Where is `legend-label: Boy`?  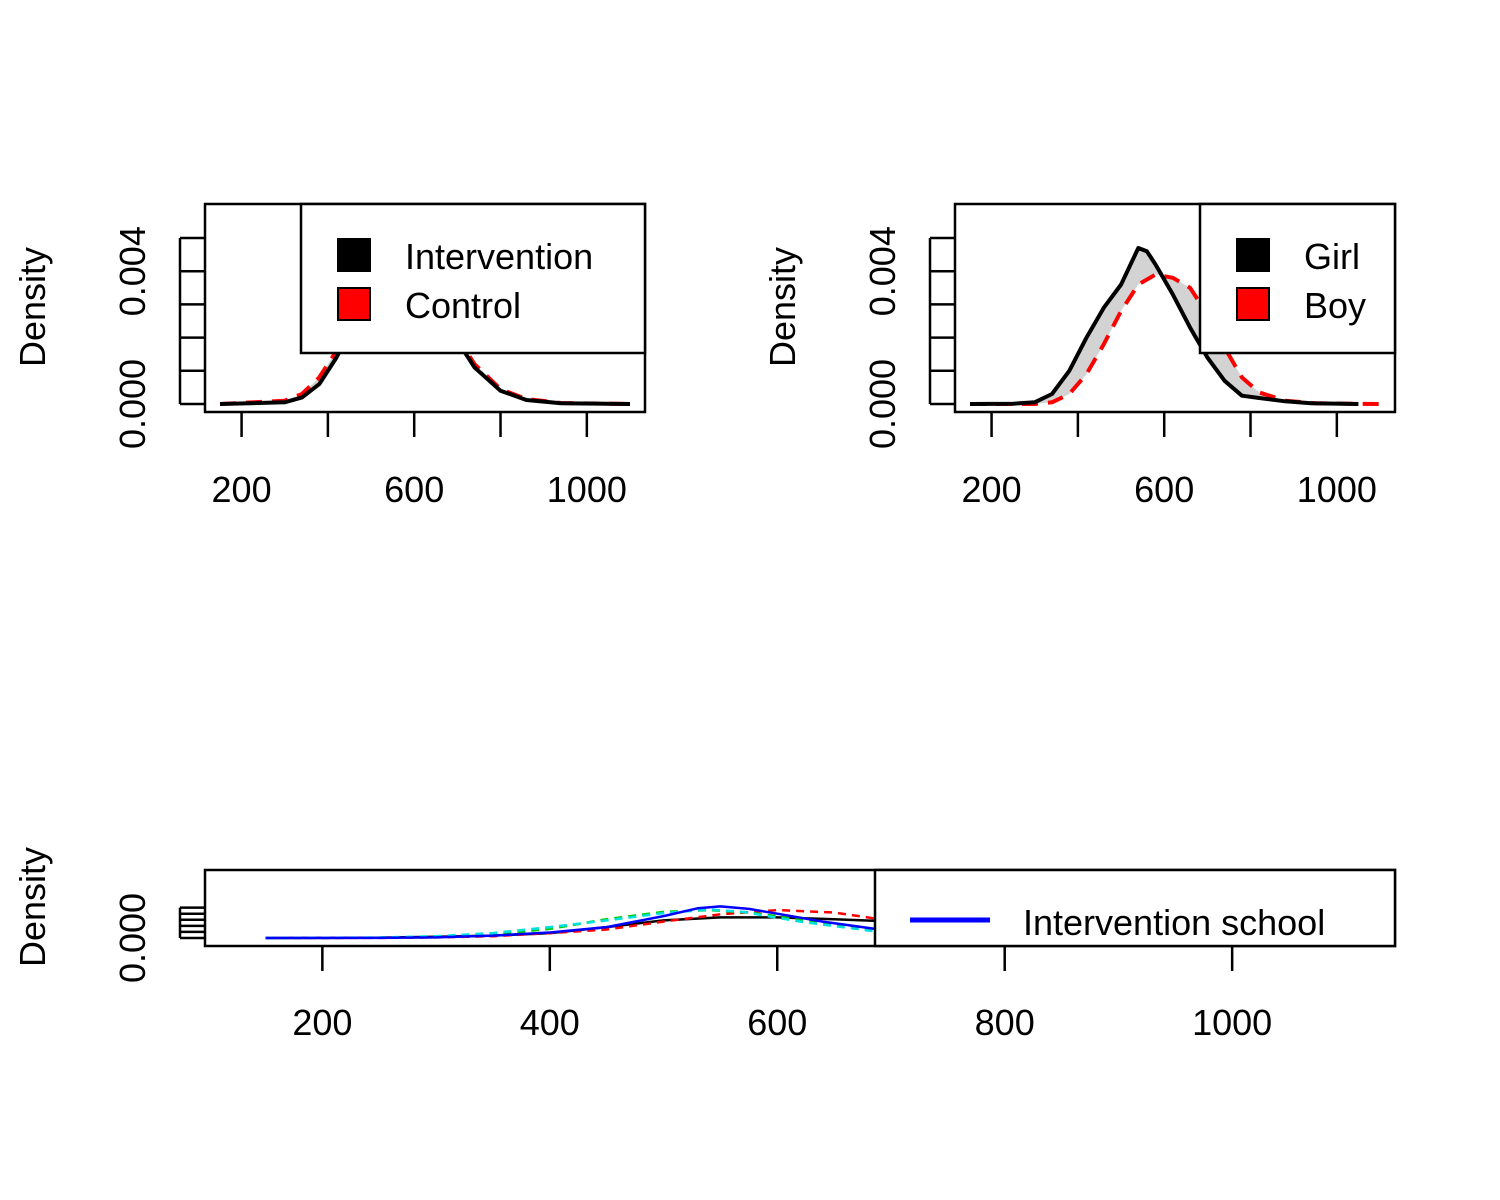 legend-label: Boy is located at coordinates (1335, 305).